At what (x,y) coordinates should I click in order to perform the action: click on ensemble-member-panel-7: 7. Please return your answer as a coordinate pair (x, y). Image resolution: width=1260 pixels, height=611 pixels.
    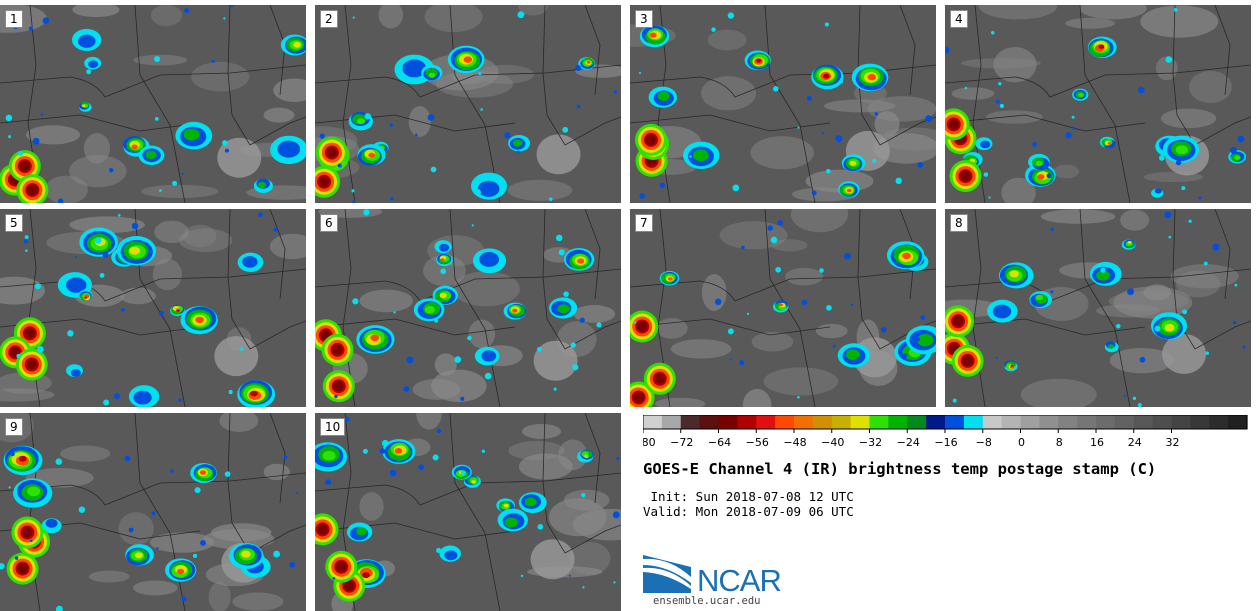
    Looking at the image, I should click on (783, 308).